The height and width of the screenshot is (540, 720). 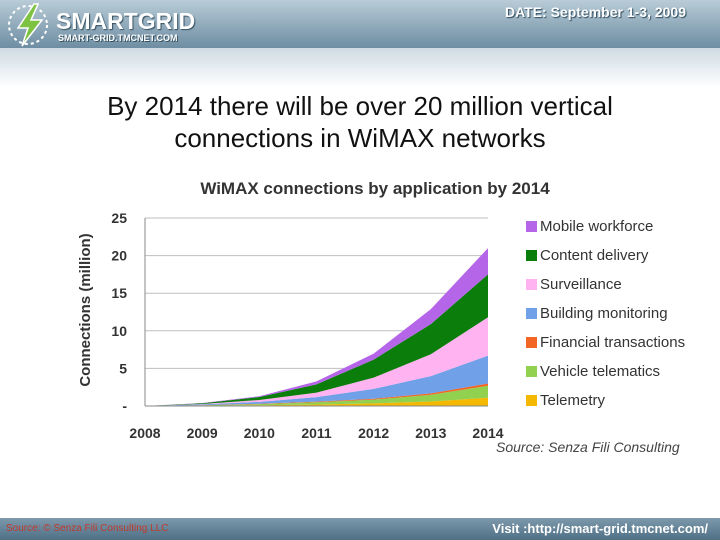 I want to click on area-mobile-workforce, so click(x=316, y=327).